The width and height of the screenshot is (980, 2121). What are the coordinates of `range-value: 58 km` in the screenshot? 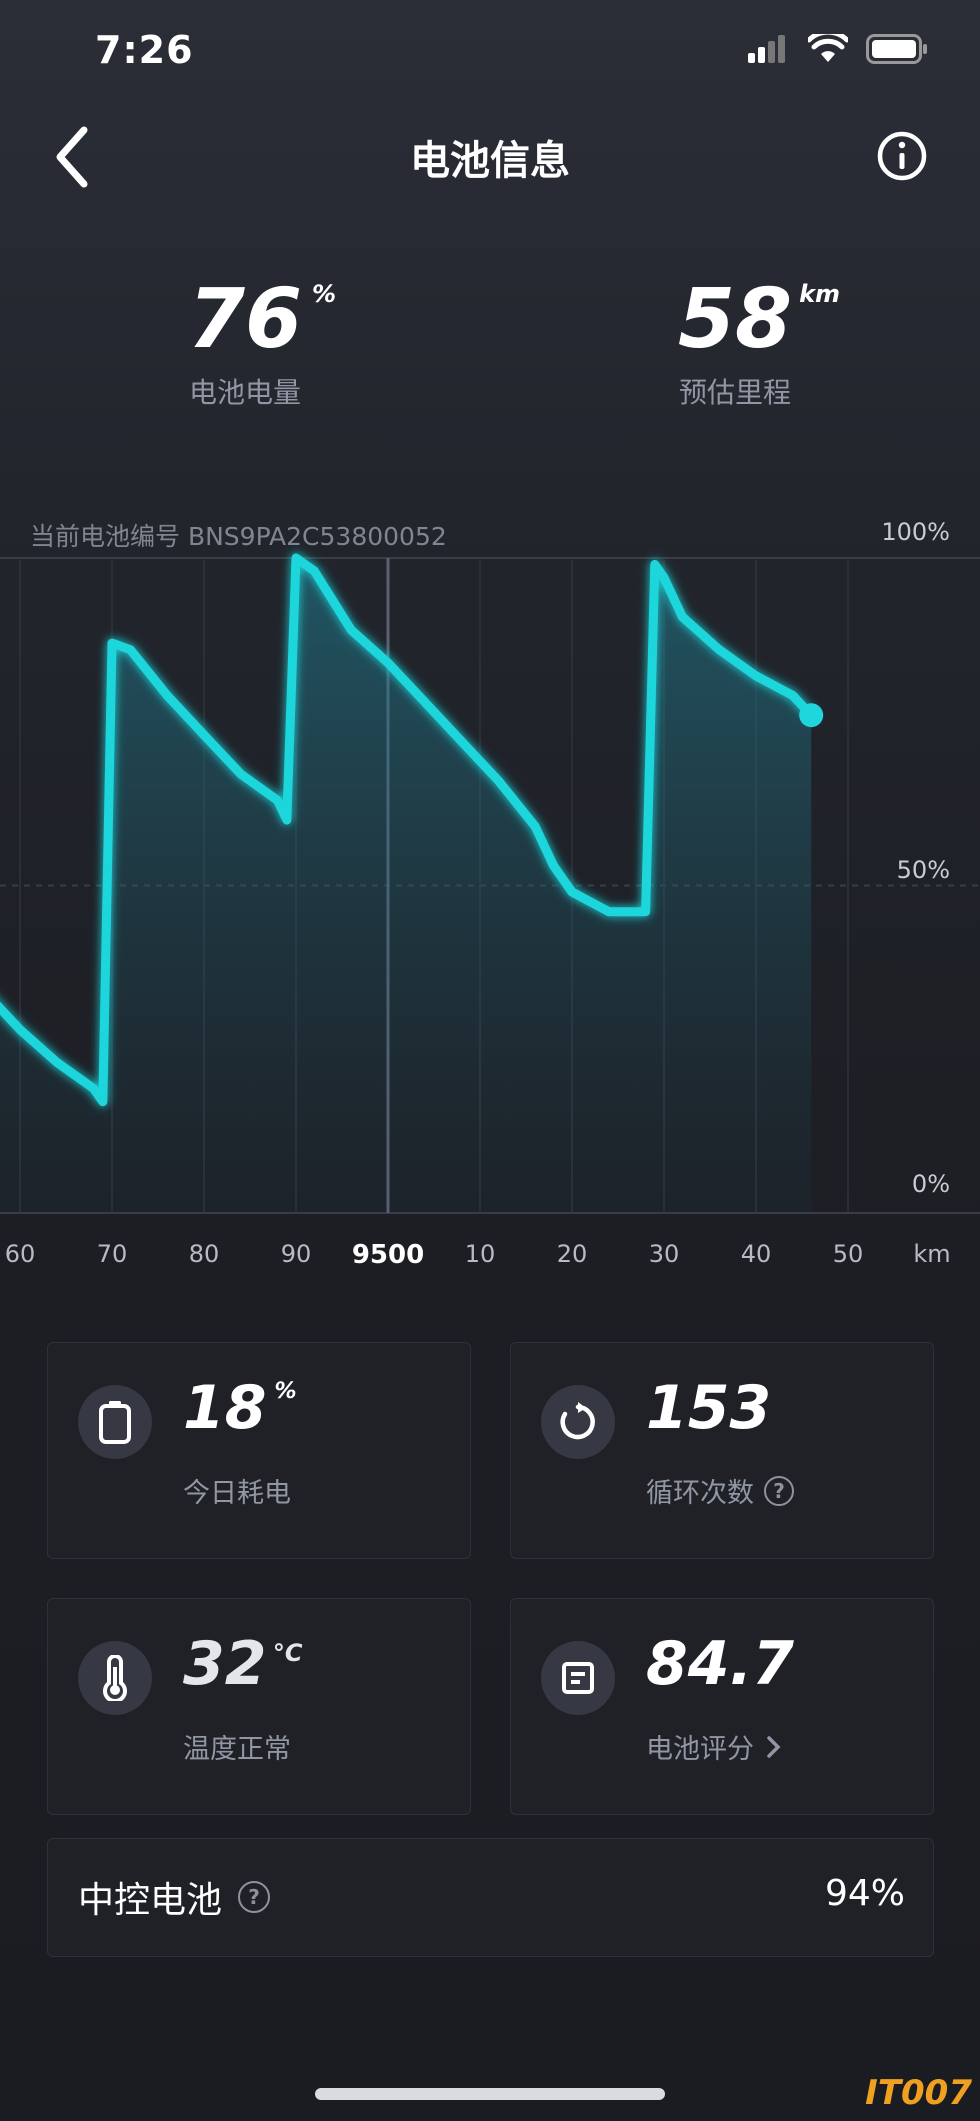 It's located at (758, 319).